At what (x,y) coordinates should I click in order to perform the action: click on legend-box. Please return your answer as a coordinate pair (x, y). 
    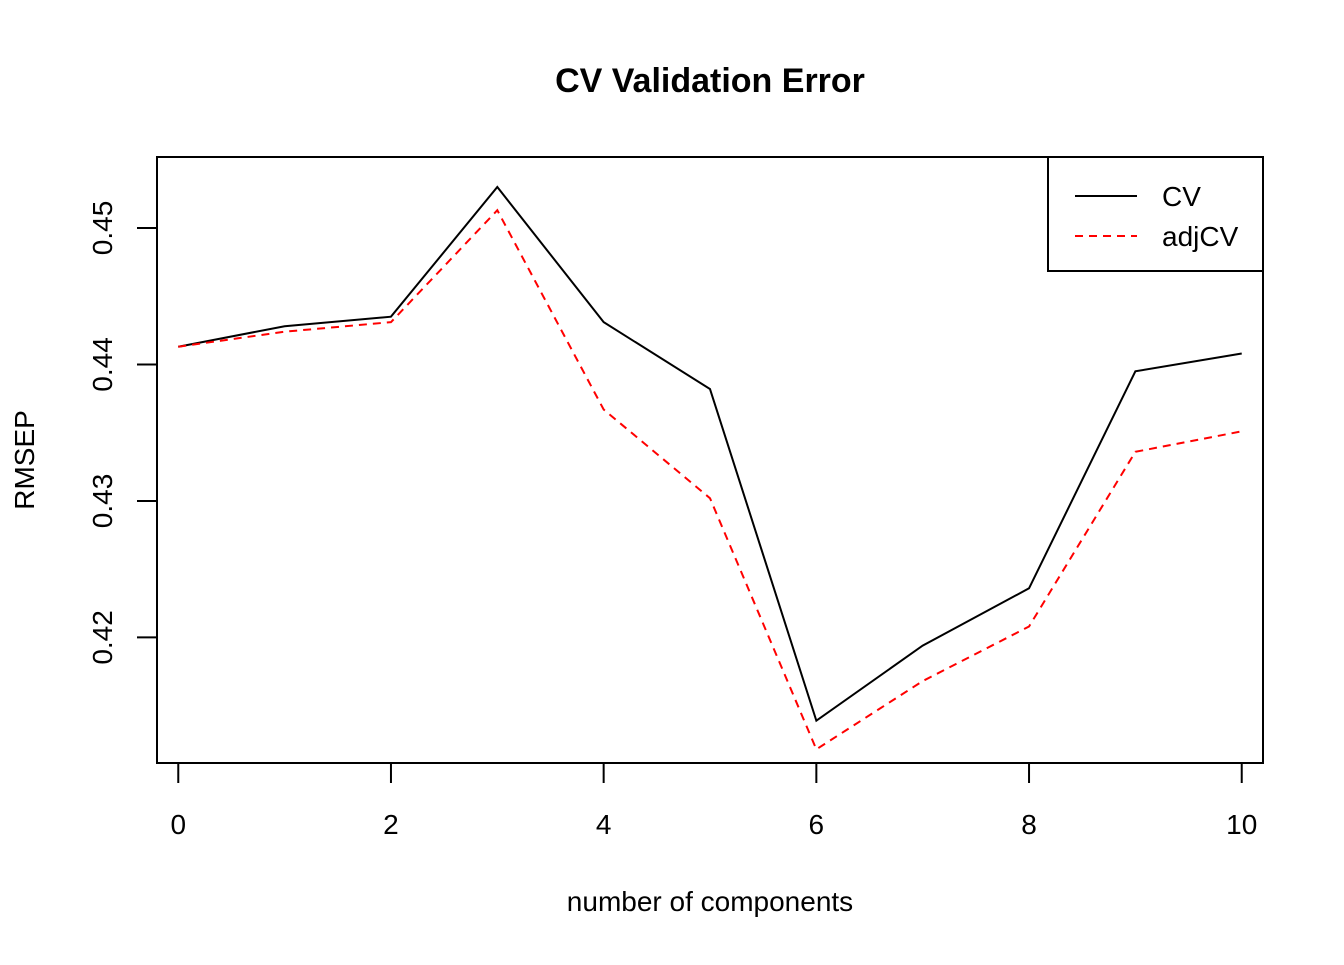
    Looking at the image, I should click on (1155, 214).